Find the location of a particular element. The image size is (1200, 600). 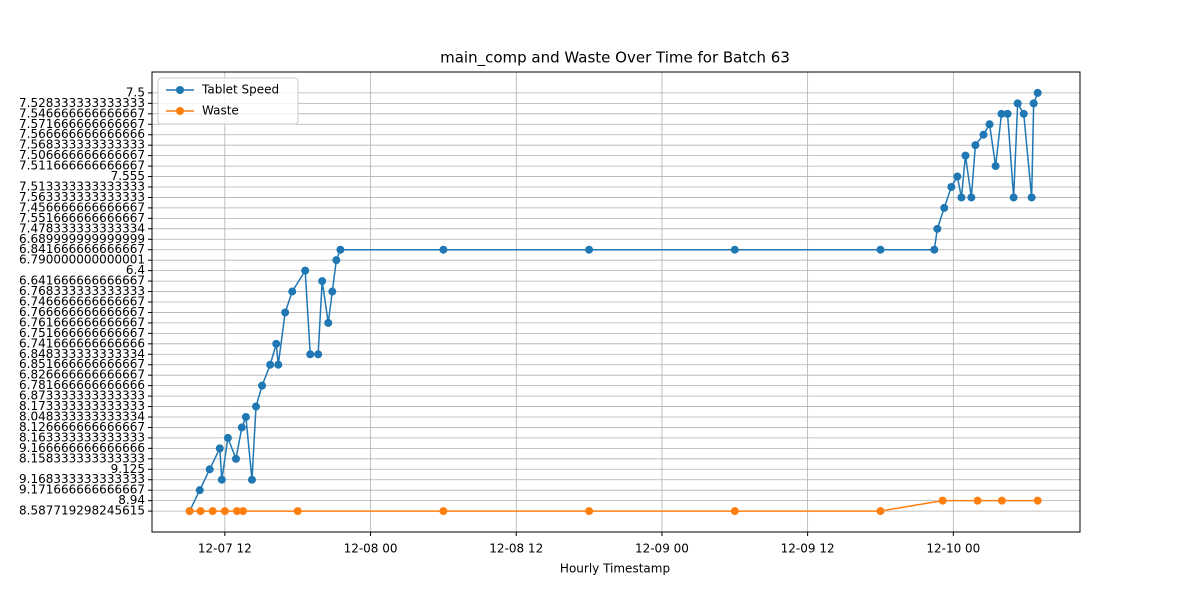

y-tick-label: 6.790000000000001 is located at coordinates (82, 260).